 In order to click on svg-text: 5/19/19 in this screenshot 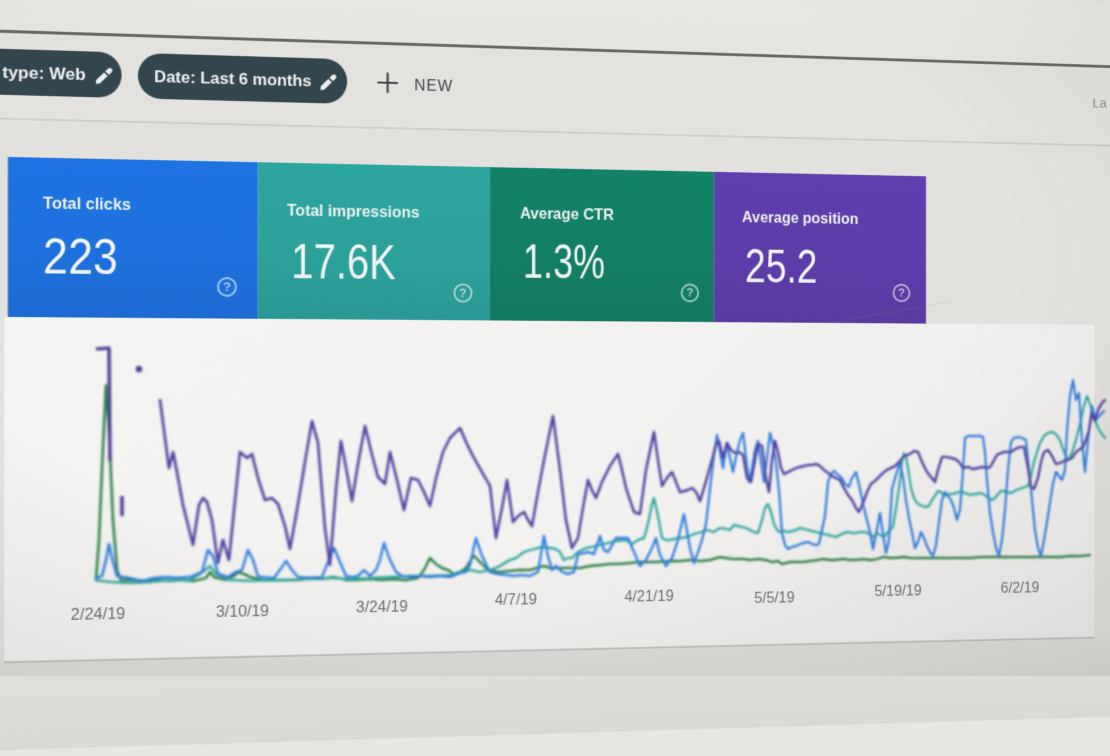, I will do `click(897, 591)`.